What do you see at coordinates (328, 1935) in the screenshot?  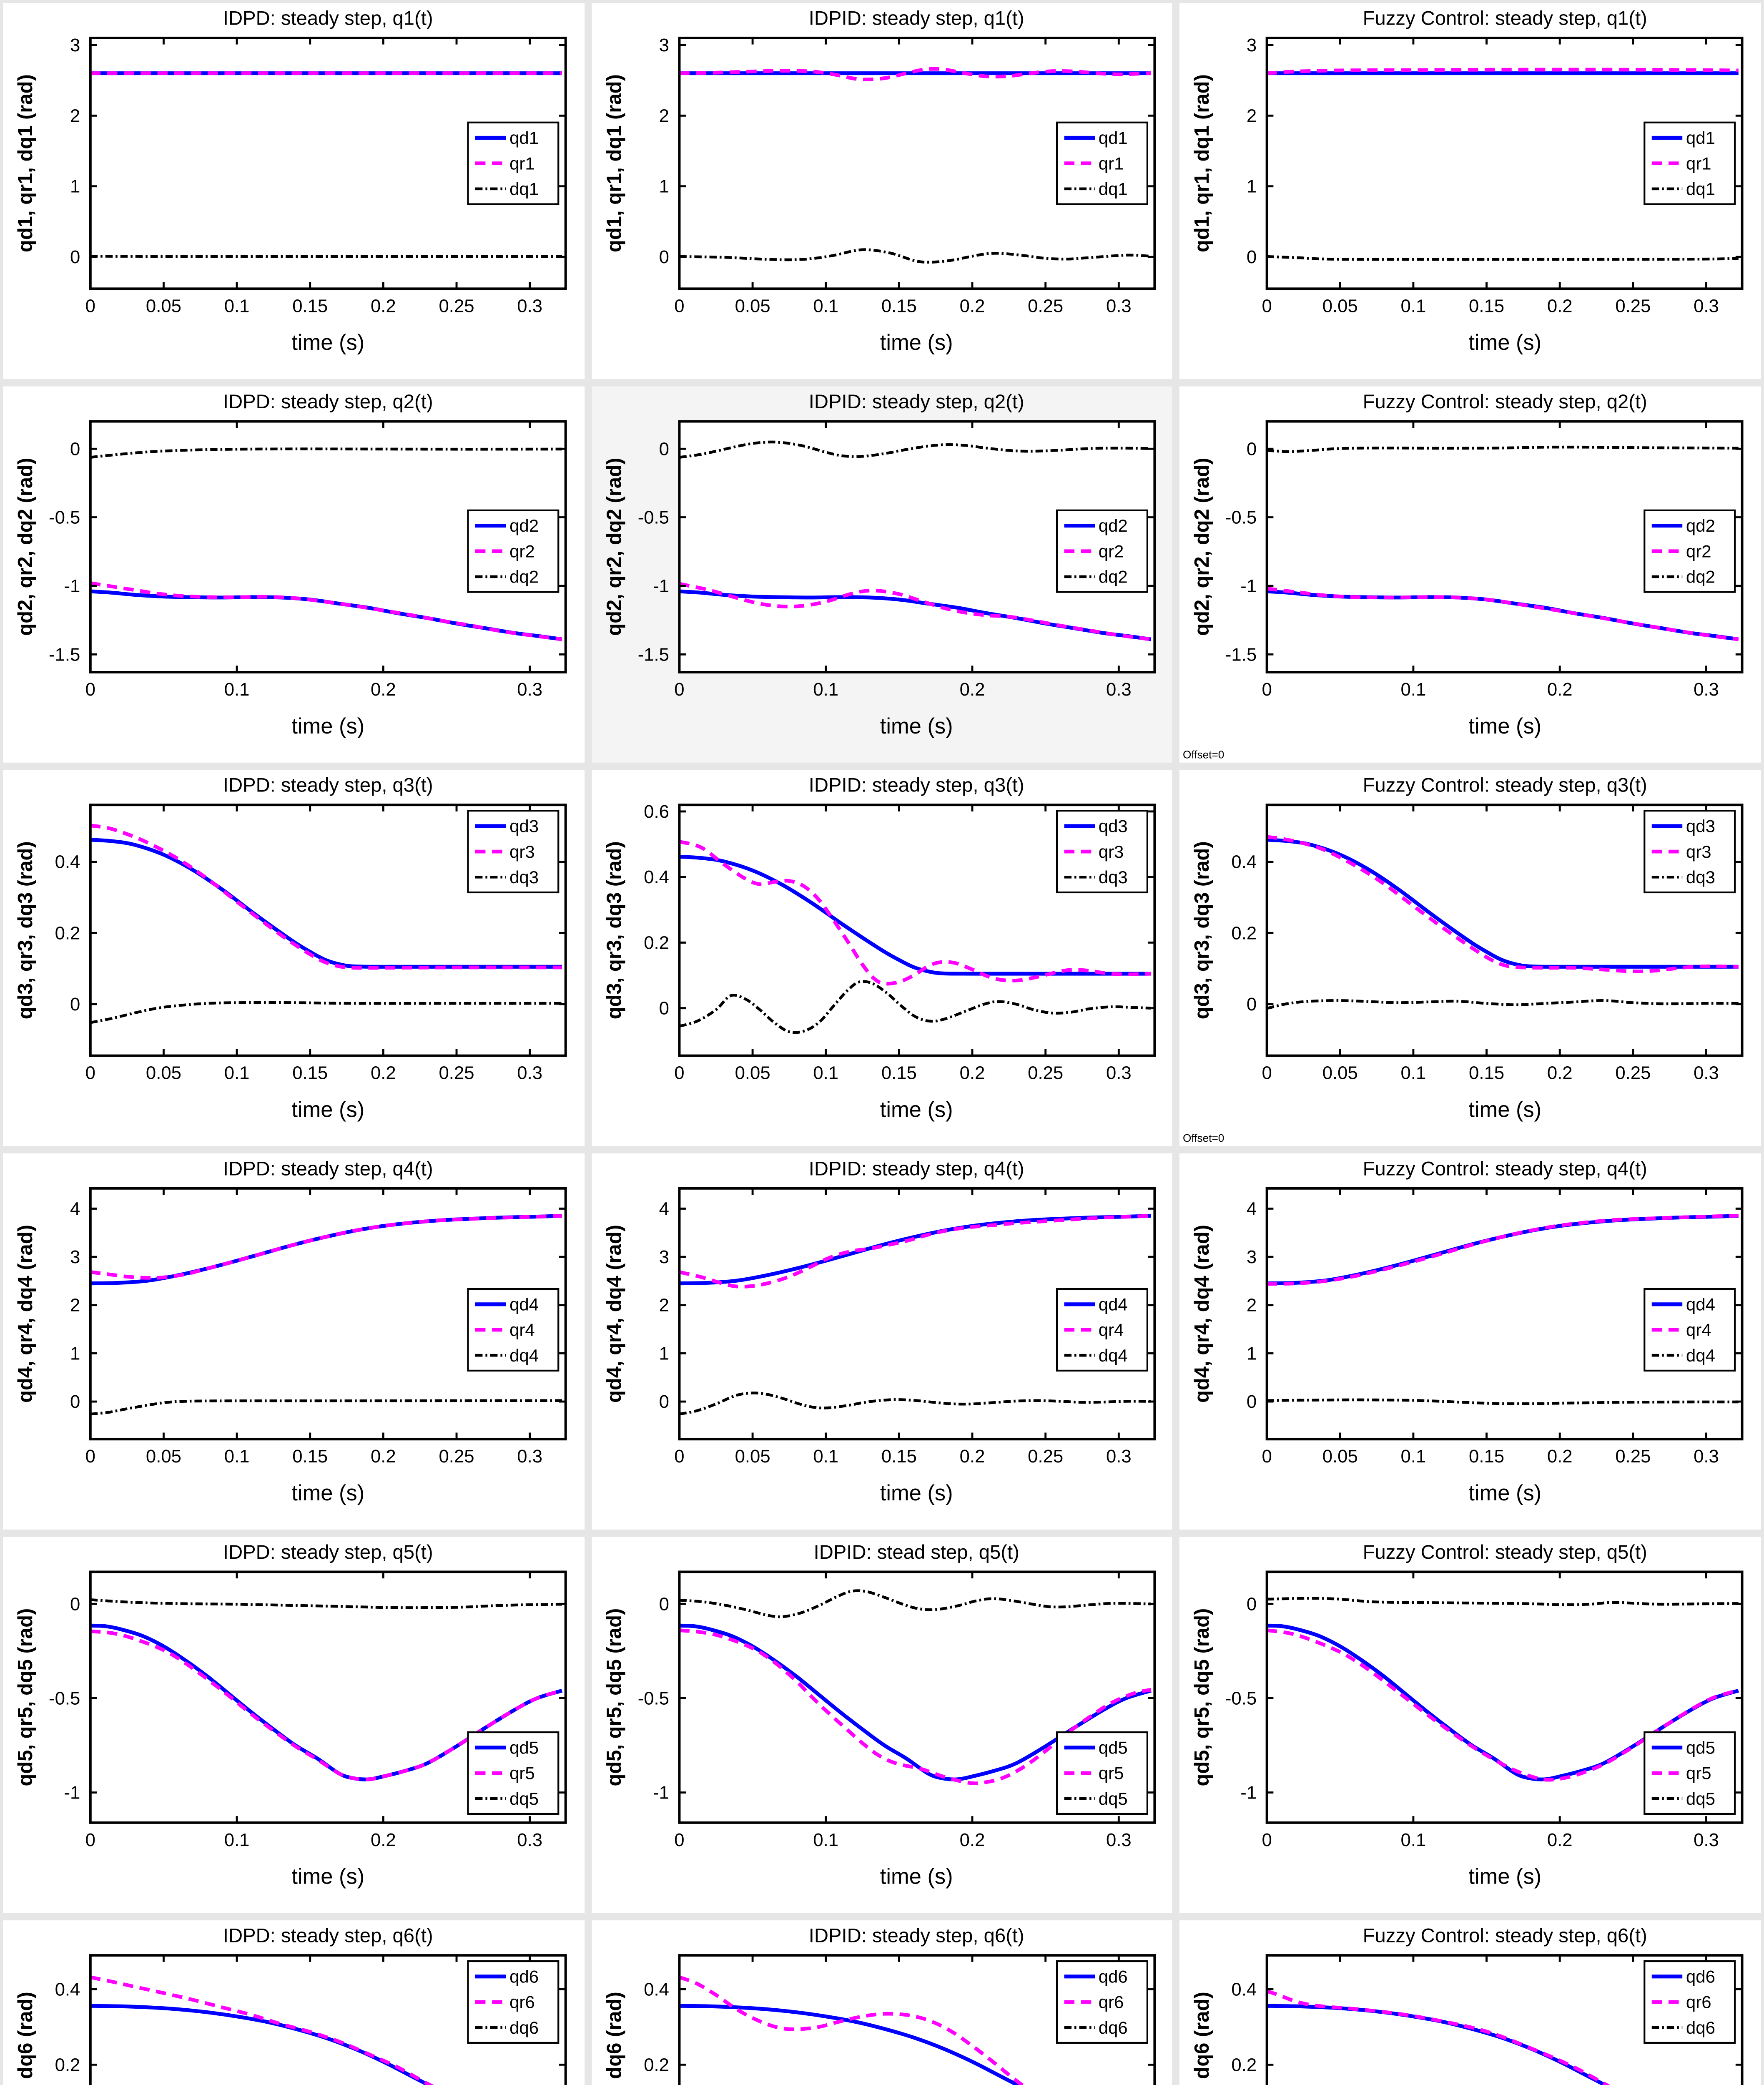 I see `plot-title: IDPD: steady step, q6(t)` at bounding box center [328, 1935].